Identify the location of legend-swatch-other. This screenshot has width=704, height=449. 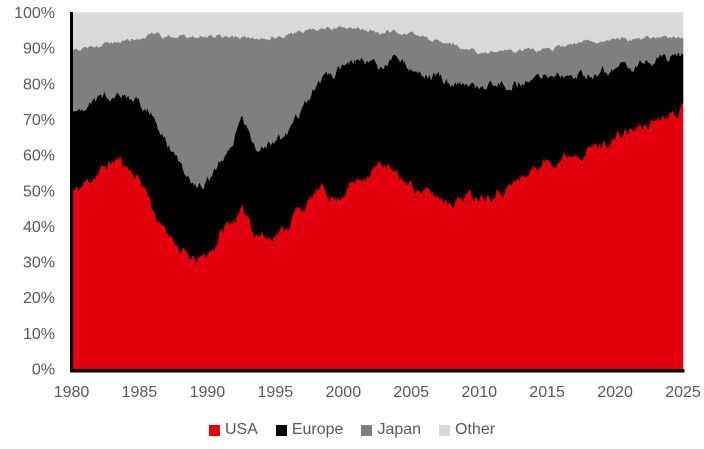
(445, 430).